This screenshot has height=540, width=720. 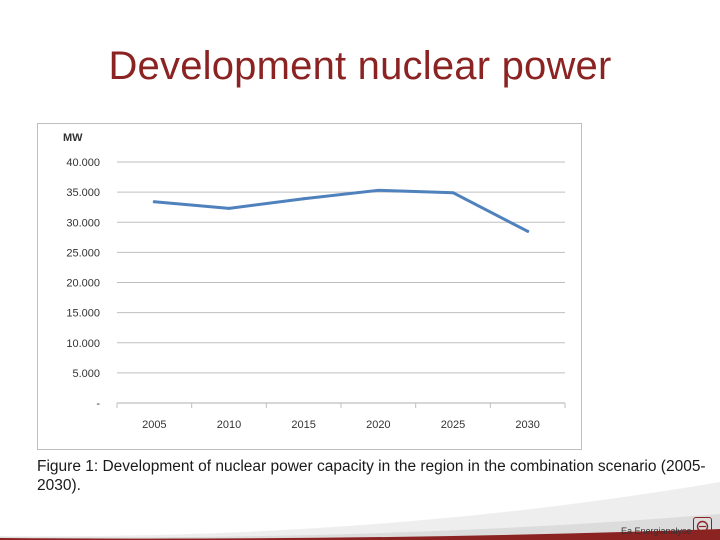 I want to click on y-tick-label: 35.000, so click(x=83, y=193).